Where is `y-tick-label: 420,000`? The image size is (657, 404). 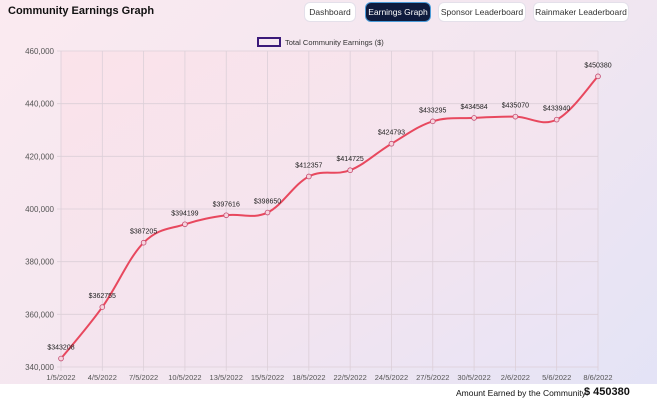
y-tick-label: 420,000 is located at coordinates (39, 156).